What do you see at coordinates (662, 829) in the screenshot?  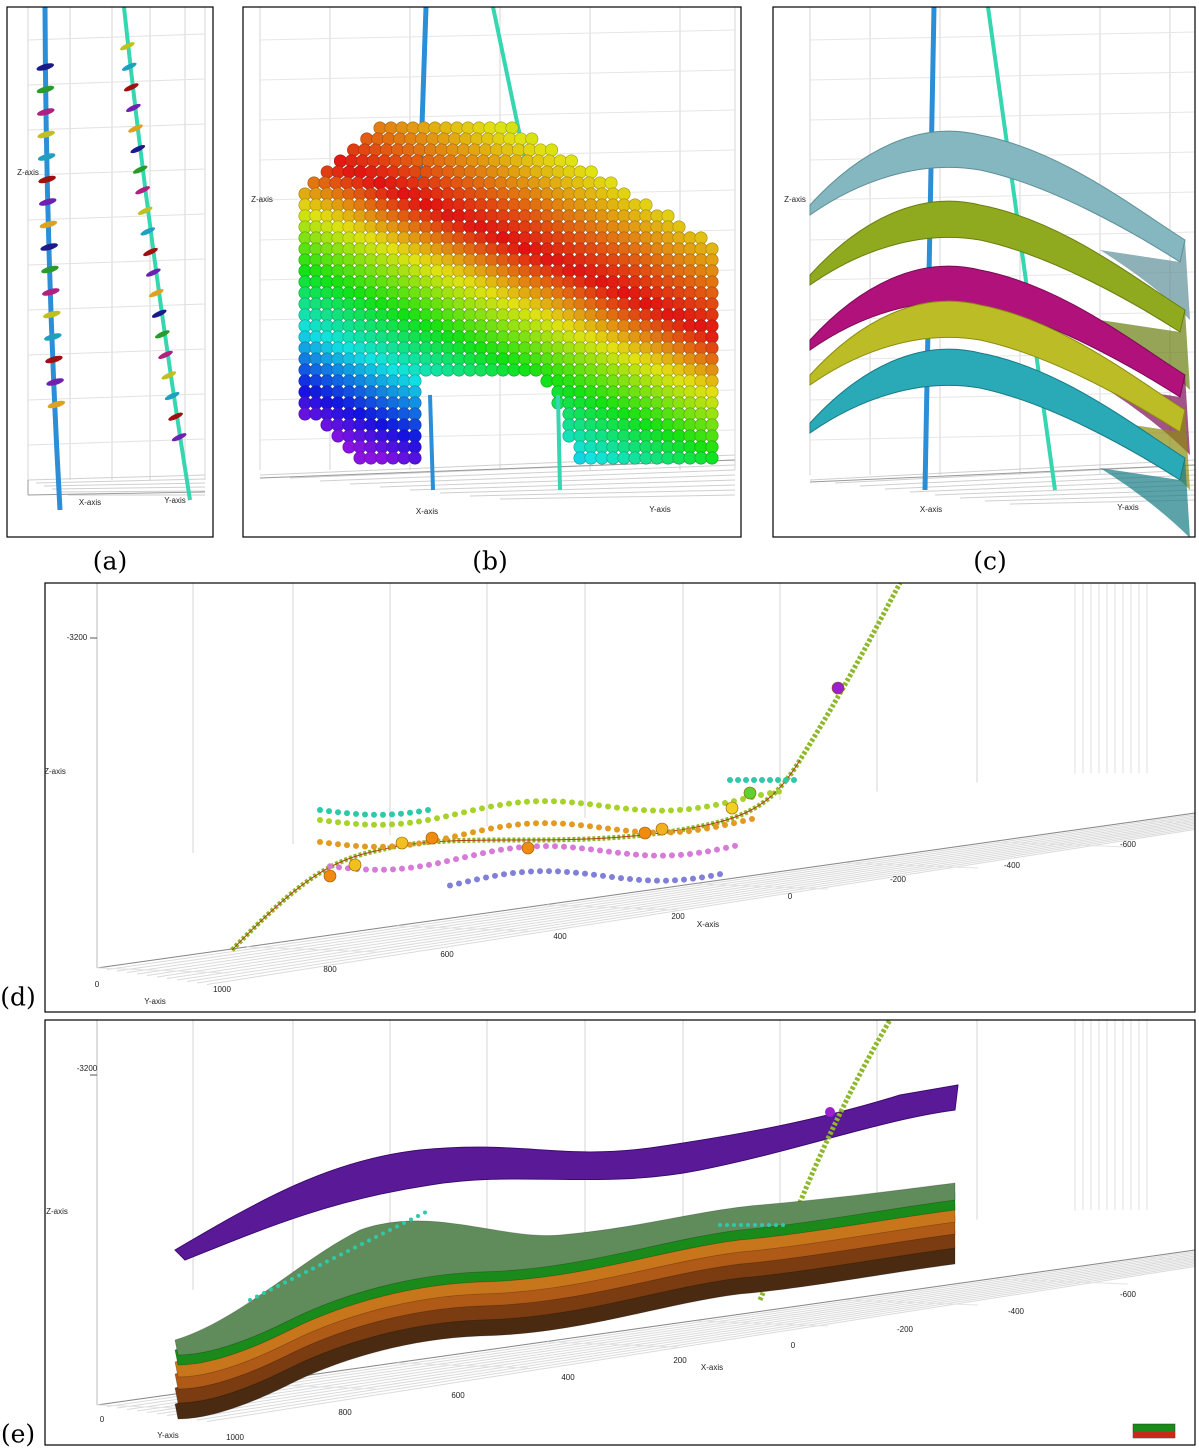 I see `horizon-point` at bounding box center [662, 829].